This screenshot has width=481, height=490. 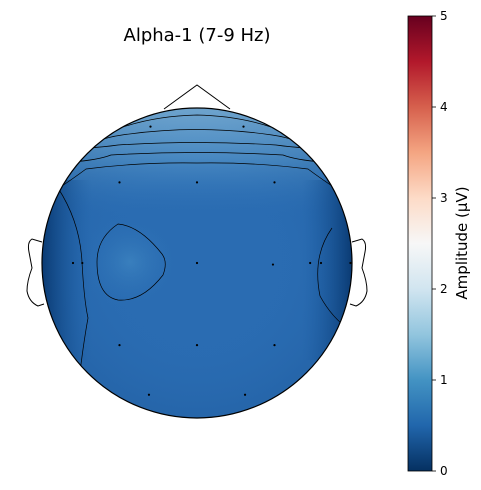 I want to click on colorbar-tick-label: 1, so click(x=444, y=380).